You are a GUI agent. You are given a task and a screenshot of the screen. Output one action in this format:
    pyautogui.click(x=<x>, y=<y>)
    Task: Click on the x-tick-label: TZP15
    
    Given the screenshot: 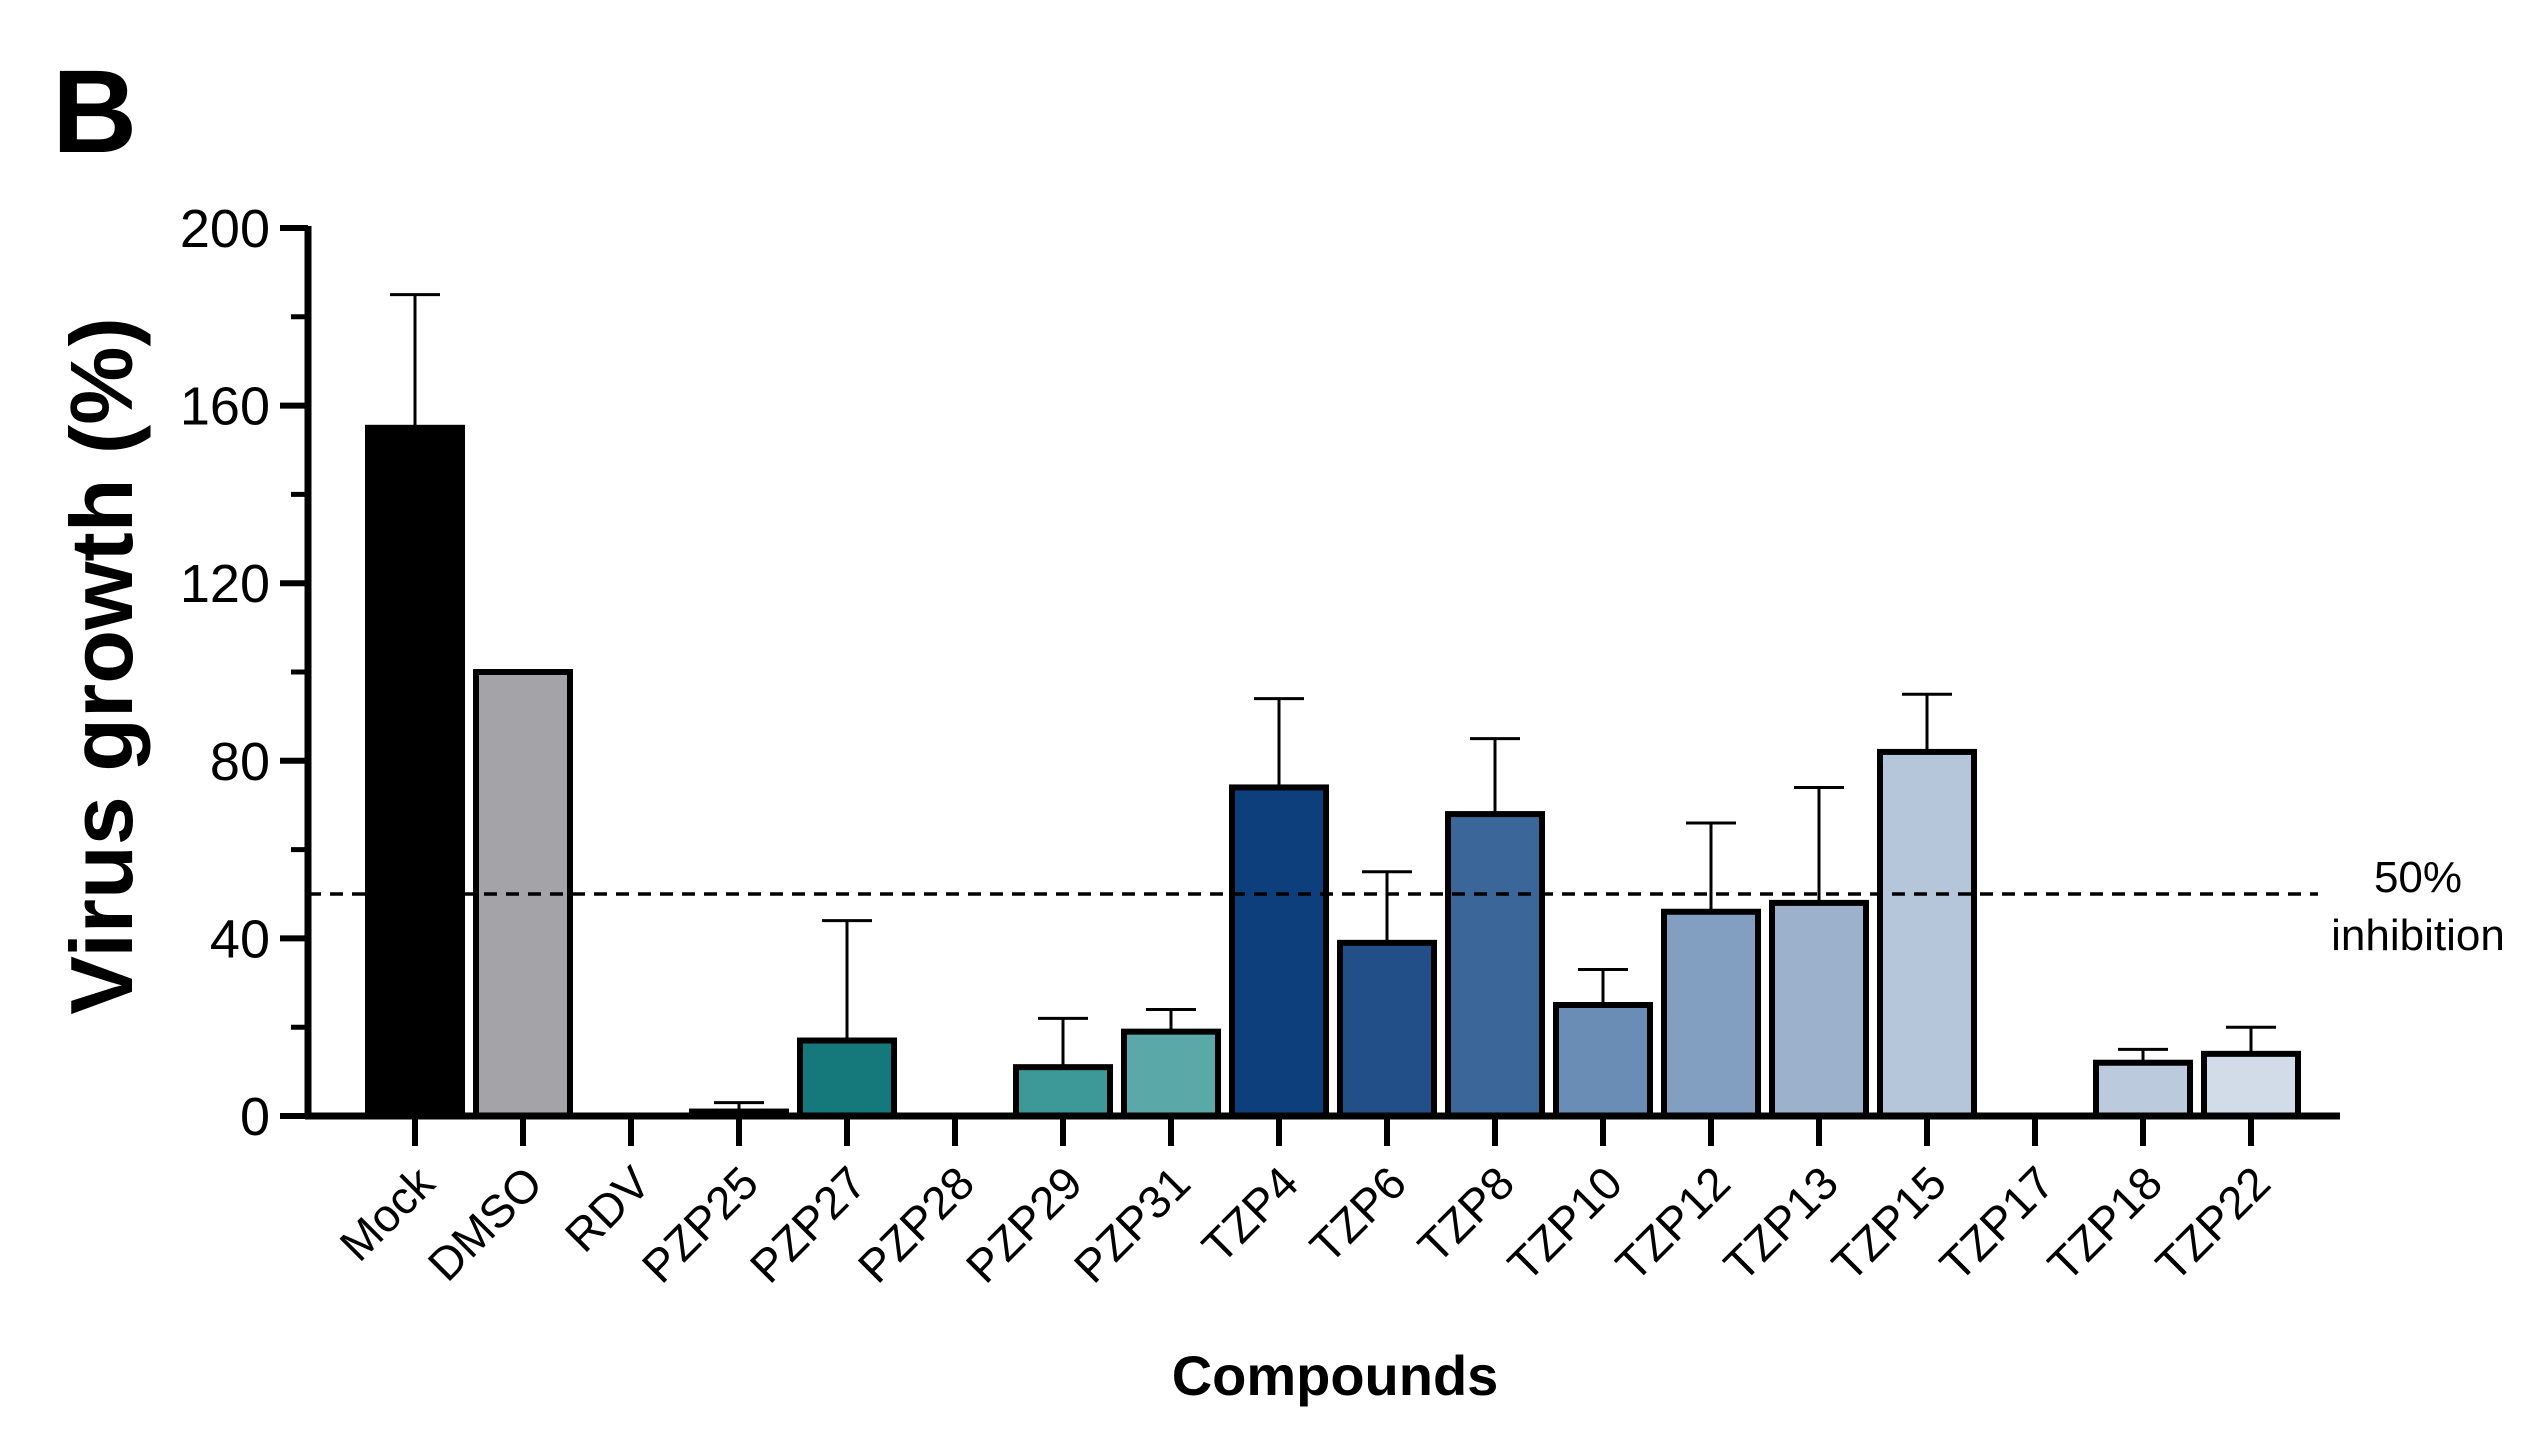 What is the action you would take?
    pyautogui.click(x=1889, y=1223)
    